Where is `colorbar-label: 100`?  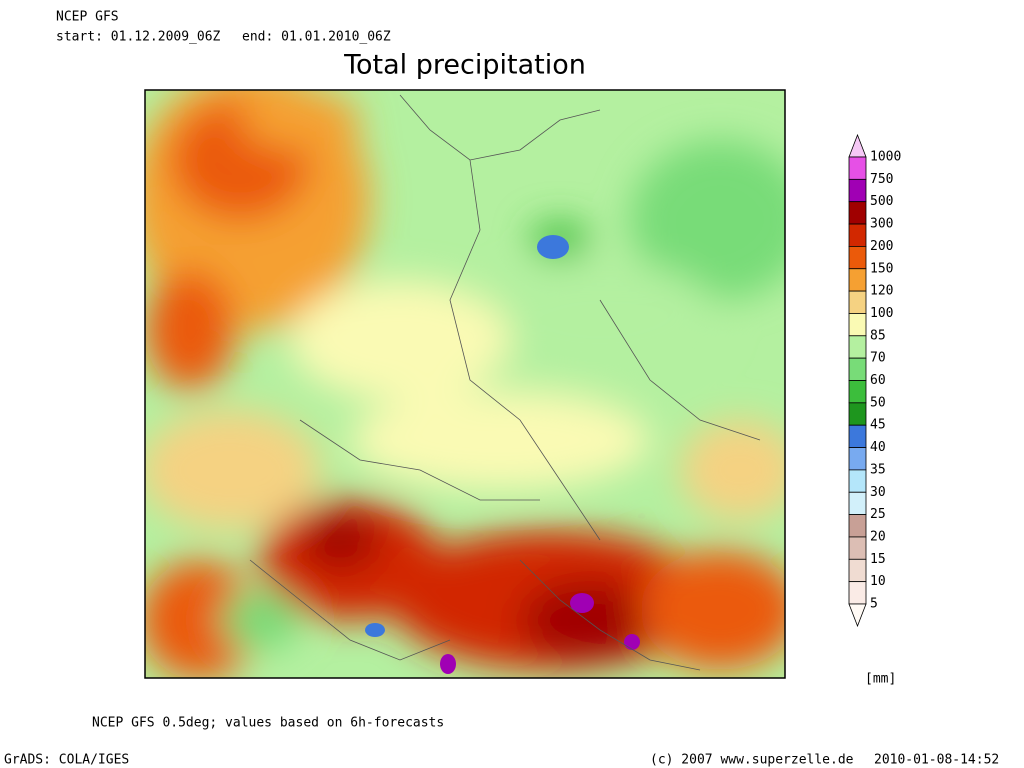
colorbar-label: 100 is located at coordinates (881, 313).